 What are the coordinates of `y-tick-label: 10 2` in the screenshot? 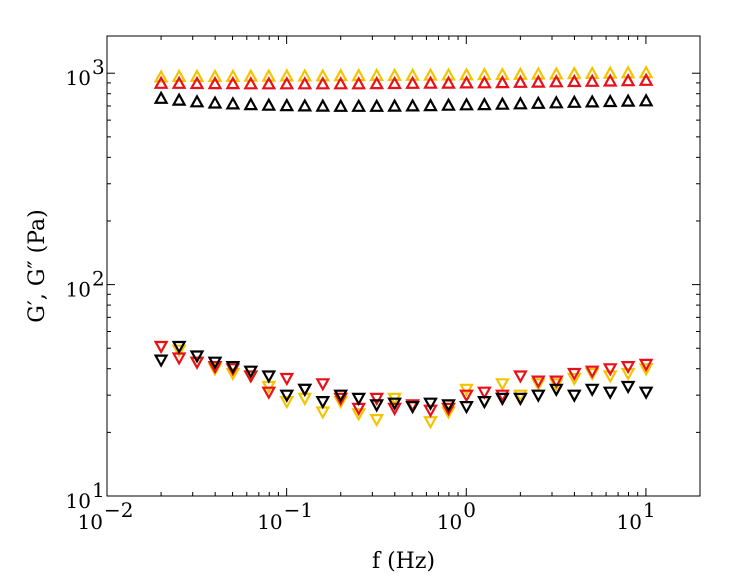 It's located at (85, 284).